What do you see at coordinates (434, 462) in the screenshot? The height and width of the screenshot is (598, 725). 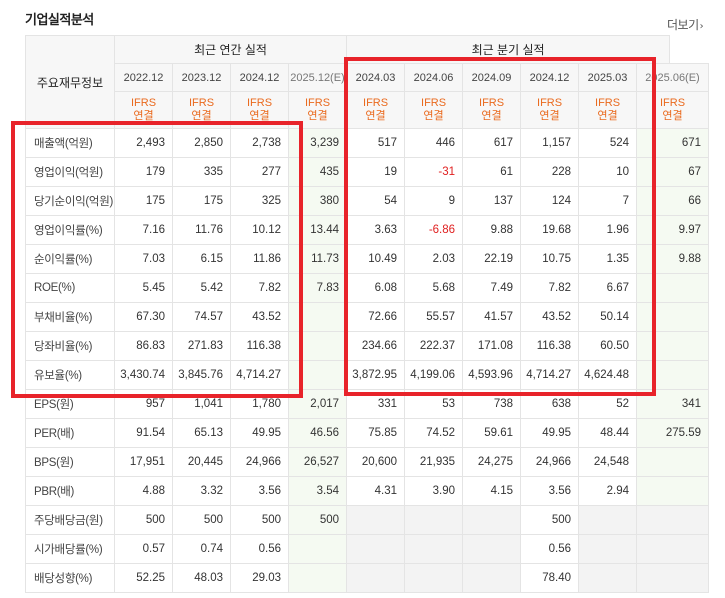 I see `metric-value: 21,935` at bounding box center [434, 462].